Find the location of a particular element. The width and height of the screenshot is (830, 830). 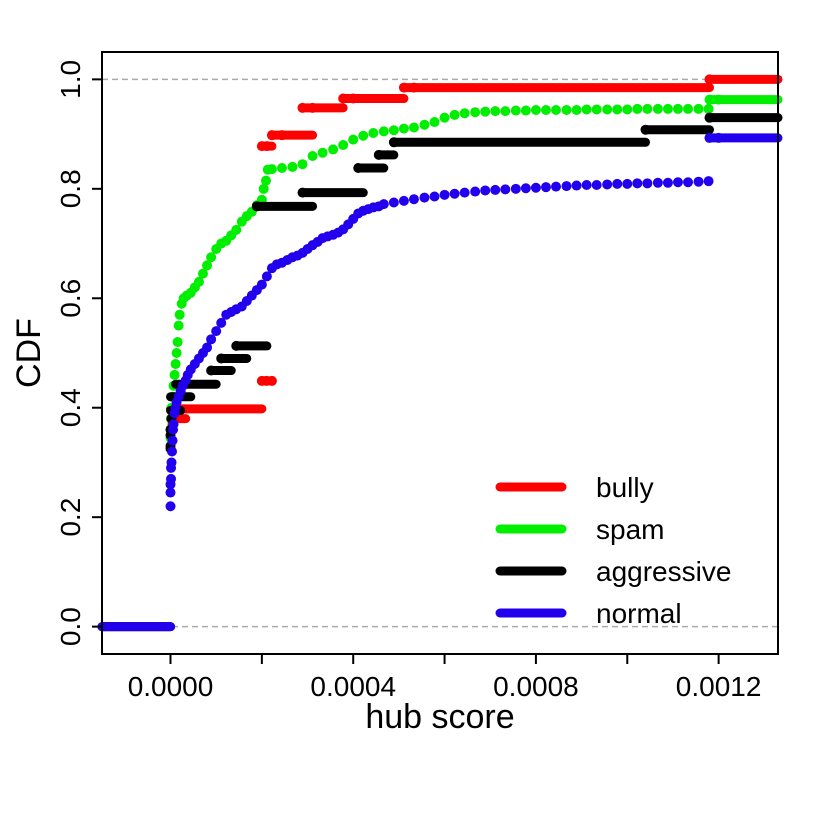

legend: bully spam aggressive normal is located at coordinates (613, 550).